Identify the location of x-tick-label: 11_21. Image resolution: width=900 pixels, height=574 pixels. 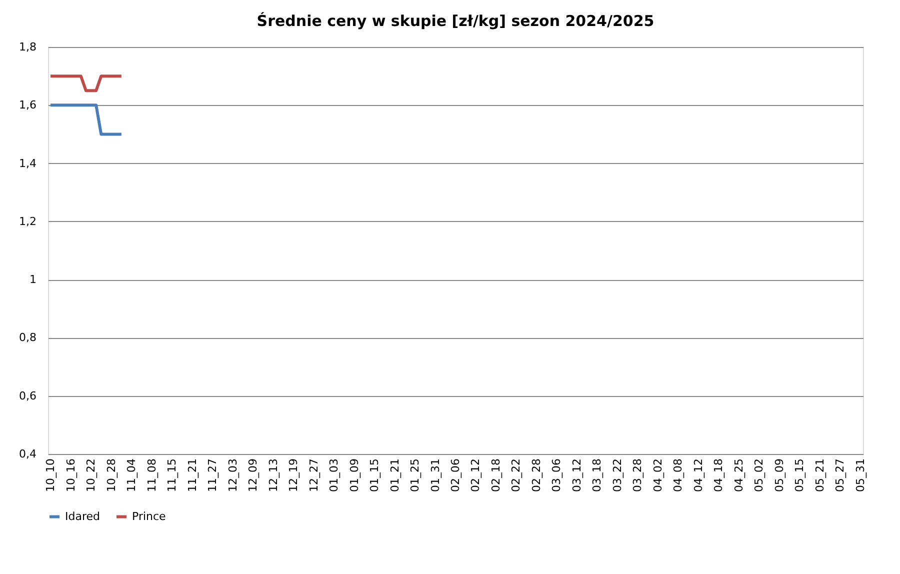
(192, 475).